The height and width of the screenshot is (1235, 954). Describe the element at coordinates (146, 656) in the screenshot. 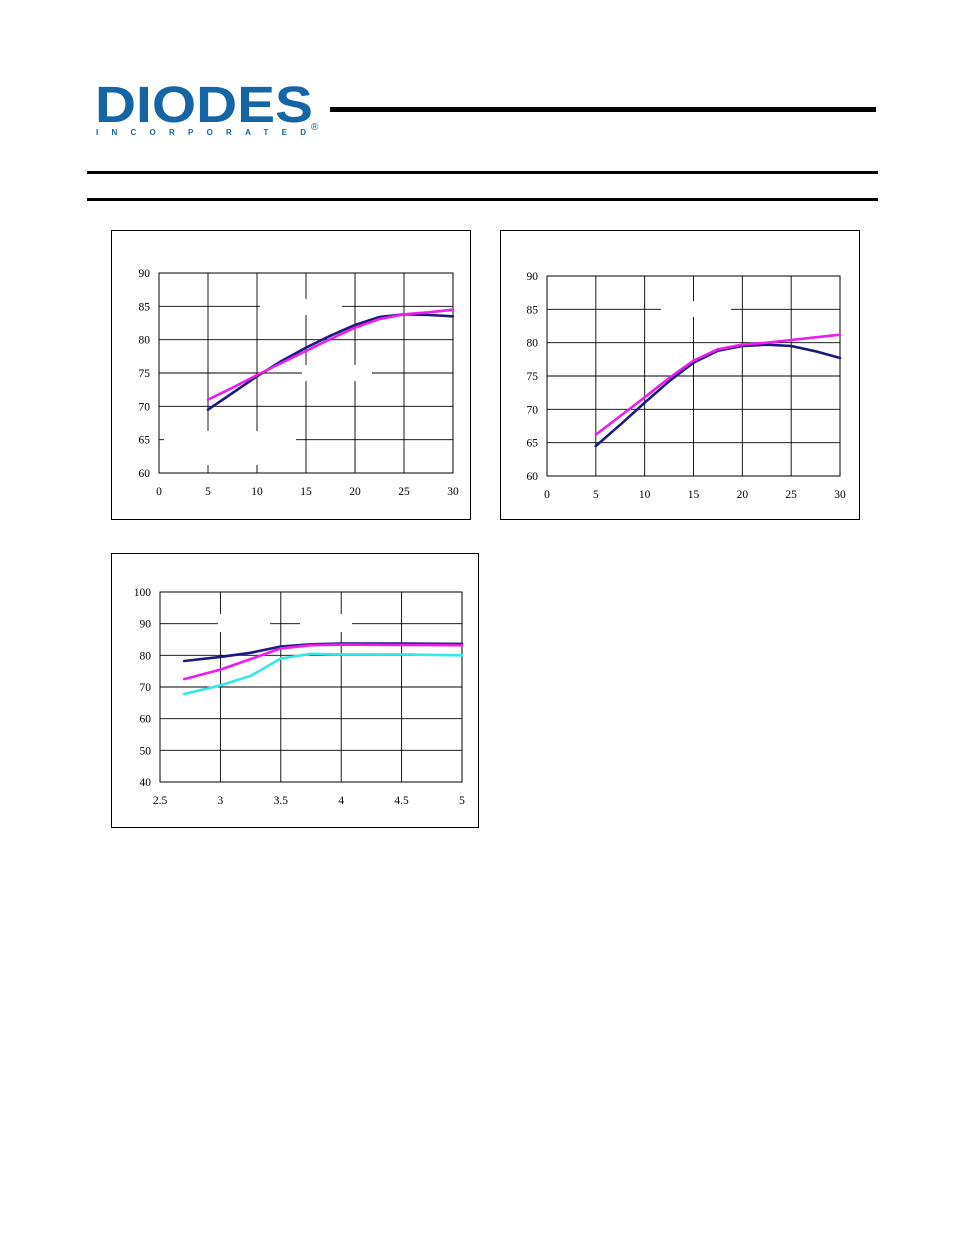

I see `chart-3-y-tick-label: 80` at that location.